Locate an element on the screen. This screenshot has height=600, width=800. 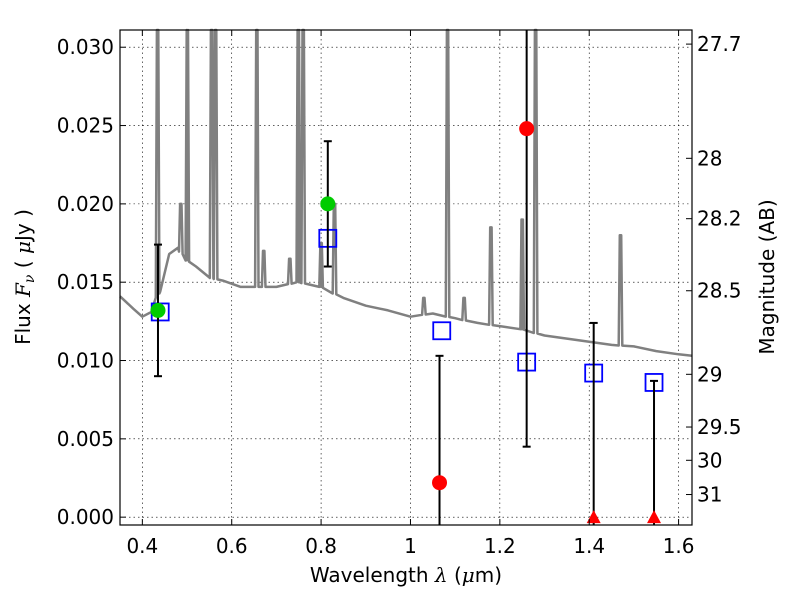
x-tick-label: 0.8 is located at coordinates (321, 546).